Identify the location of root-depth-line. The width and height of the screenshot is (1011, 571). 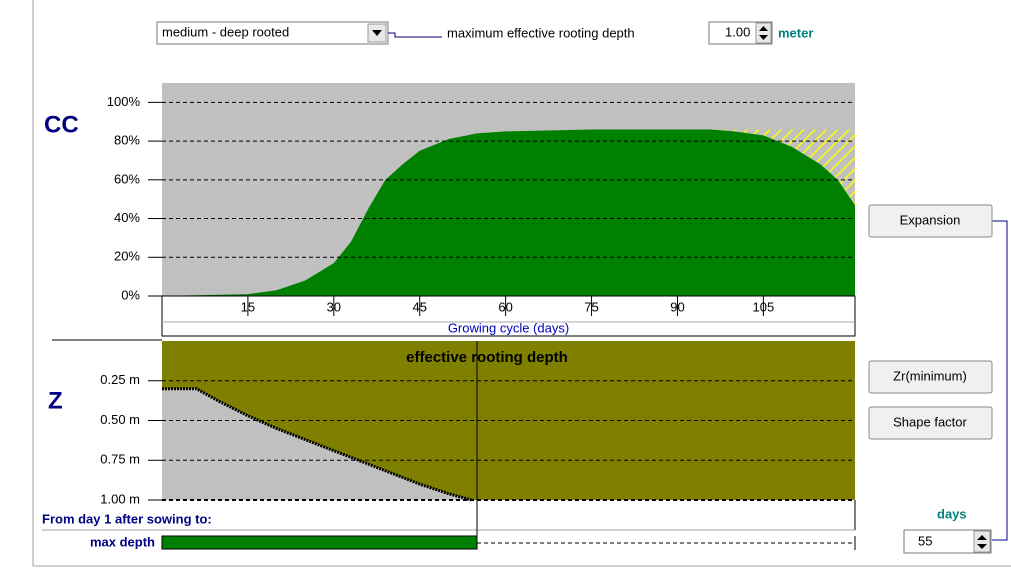
(317, 444).